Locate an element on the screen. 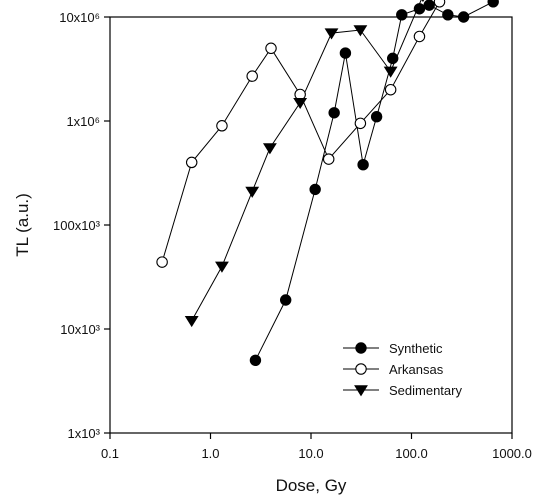 Image resolution: width=535 pixels, height=496 pixels. x-tick-label: 100.0 is located at coordinates (411, 453).